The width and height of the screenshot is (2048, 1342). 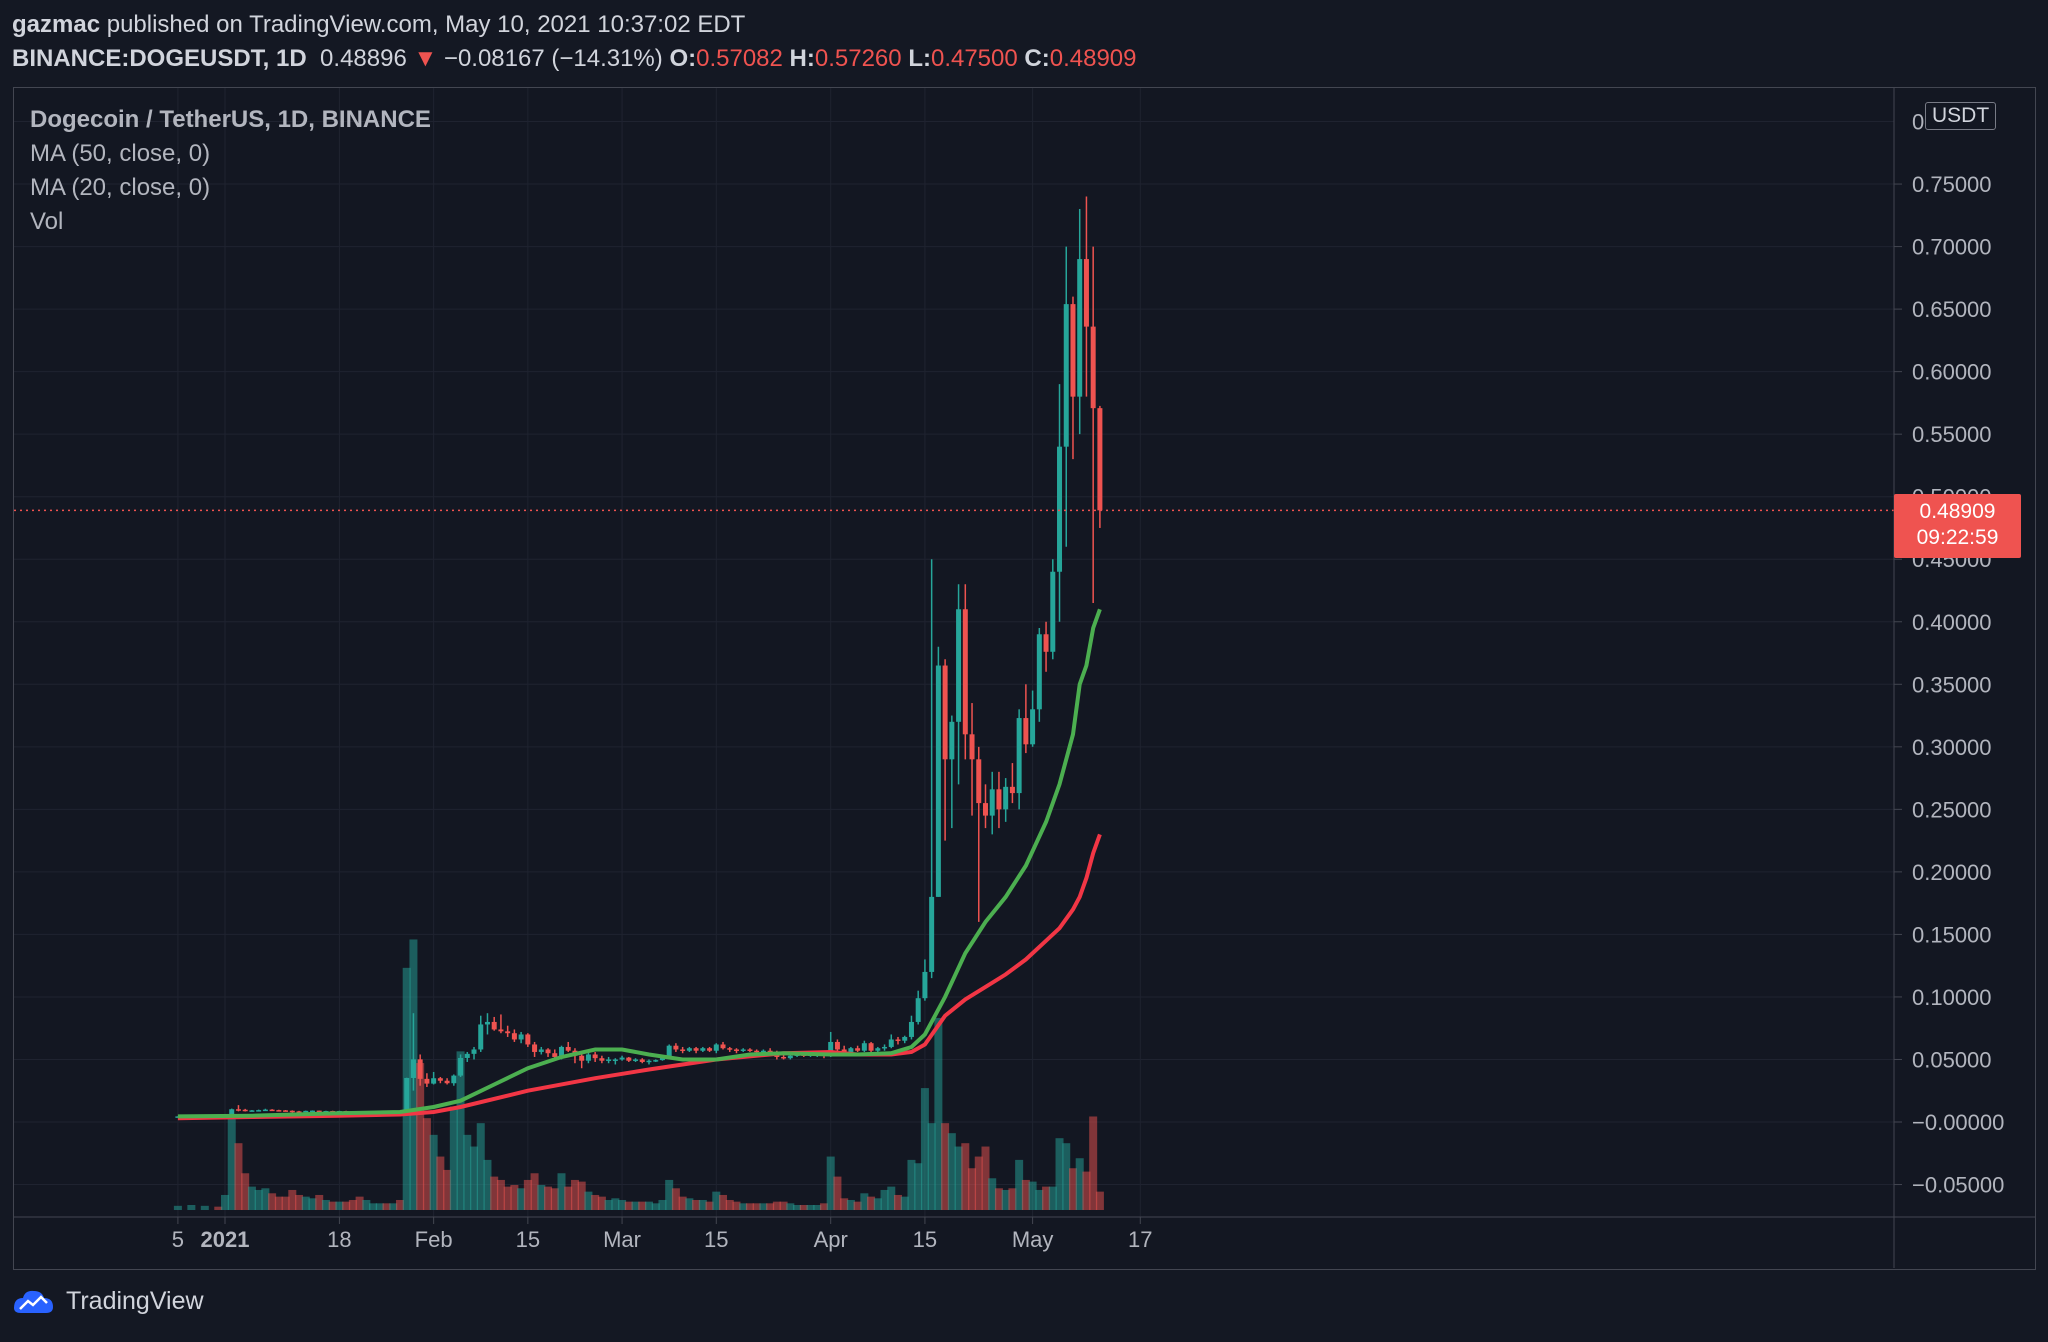 What do you see at coordinates (1958, 1122) in the screenshot?
I see `price-axis-label: −0.00000` at bounding box center [1958, 1122].